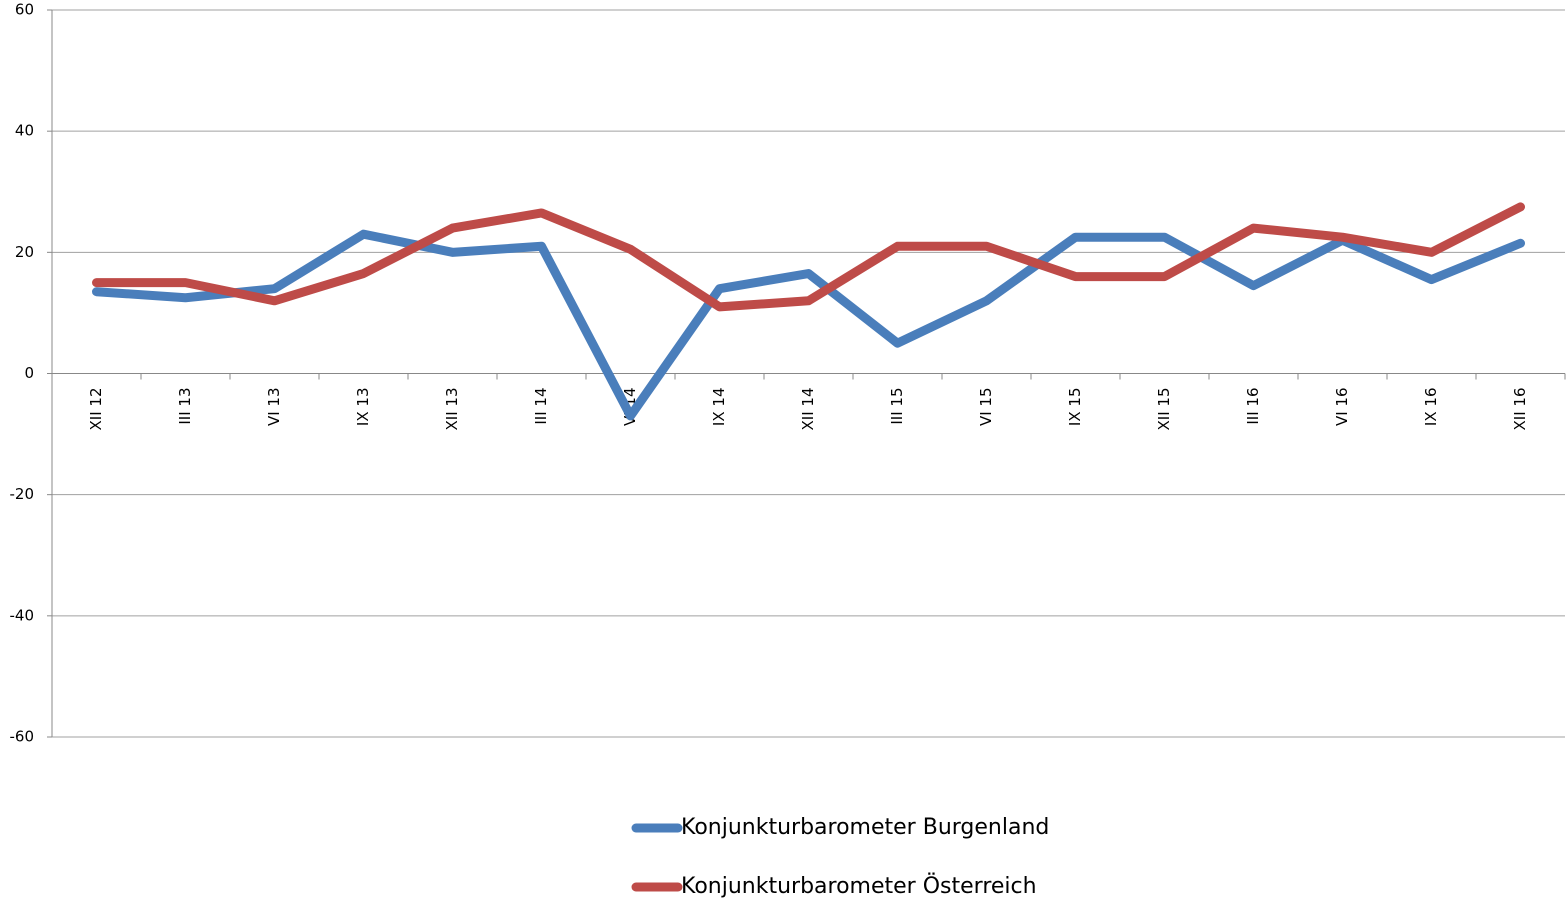  What do you see at coordinates (29, 373) in the screenshot?
I see `y-tick-label: 0` at bounding box center [29, 373].